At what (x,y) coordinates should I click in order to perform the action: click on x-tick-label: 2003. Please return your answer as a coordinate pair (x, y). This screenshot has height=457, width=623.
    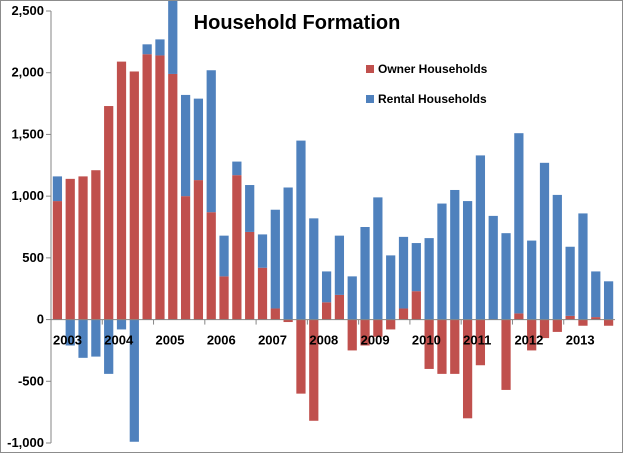
    Looking at the image, I should click on (67, 340).